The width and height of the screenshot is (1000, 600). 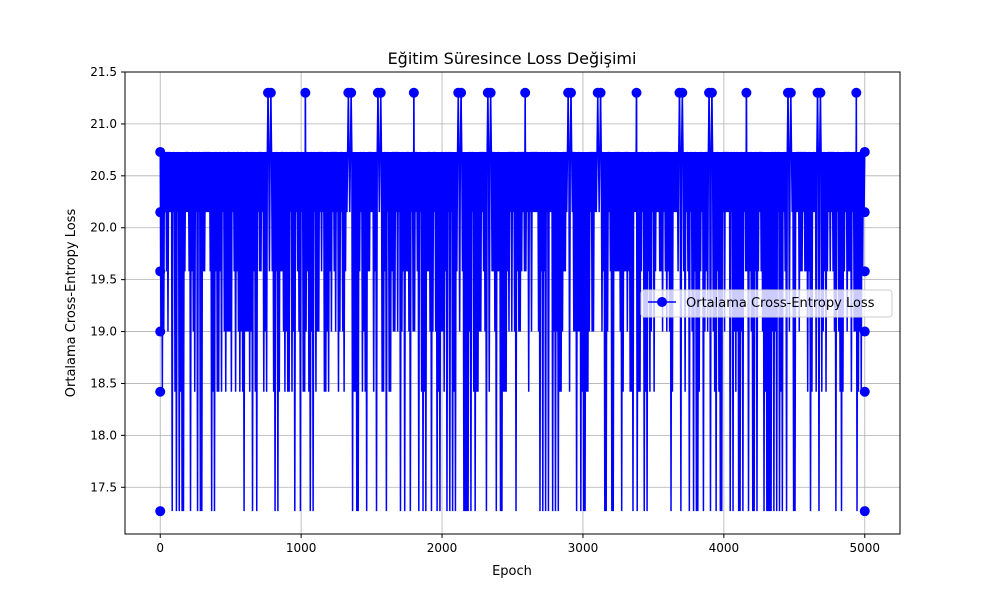 What do you see at coordinates (512, 571) in the screenshot?
I see `x-axis-label: Epoch` at bounding box center [512, 571].